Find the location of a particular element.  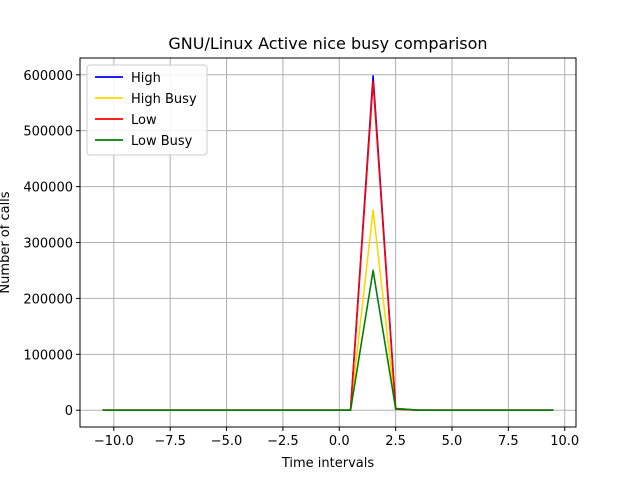

x-tick-label: 2.5 is located at coordinates (395, 441).